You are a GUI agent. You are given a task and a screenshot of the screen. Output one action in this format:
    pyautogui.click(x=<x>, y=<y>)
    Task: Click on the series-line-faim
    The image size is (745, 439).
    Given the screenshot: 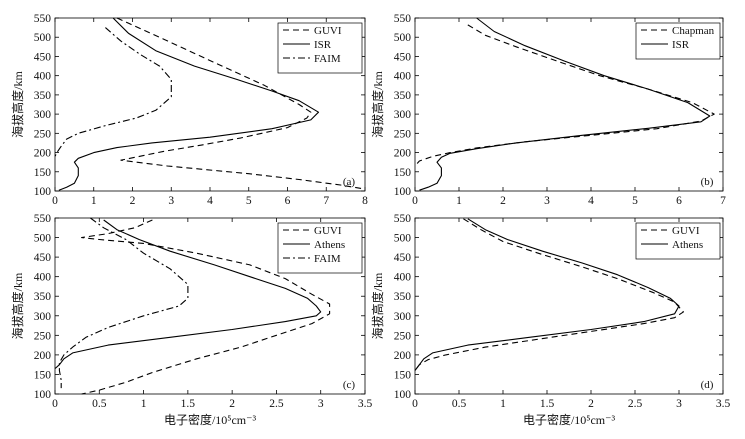 What is the action you would take?
    pyautogui.click(x=123, y=303)
    